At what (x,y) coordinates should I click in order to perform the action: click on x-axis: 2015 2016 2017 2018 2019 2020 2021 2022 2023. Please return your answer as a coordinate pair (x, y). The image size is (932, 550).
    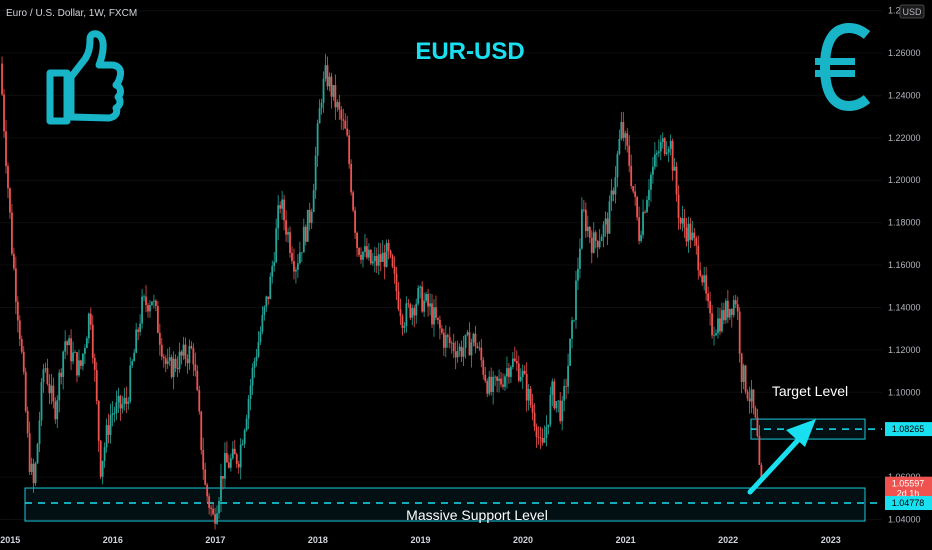
    Looking at the image, I should click on (420, 540).